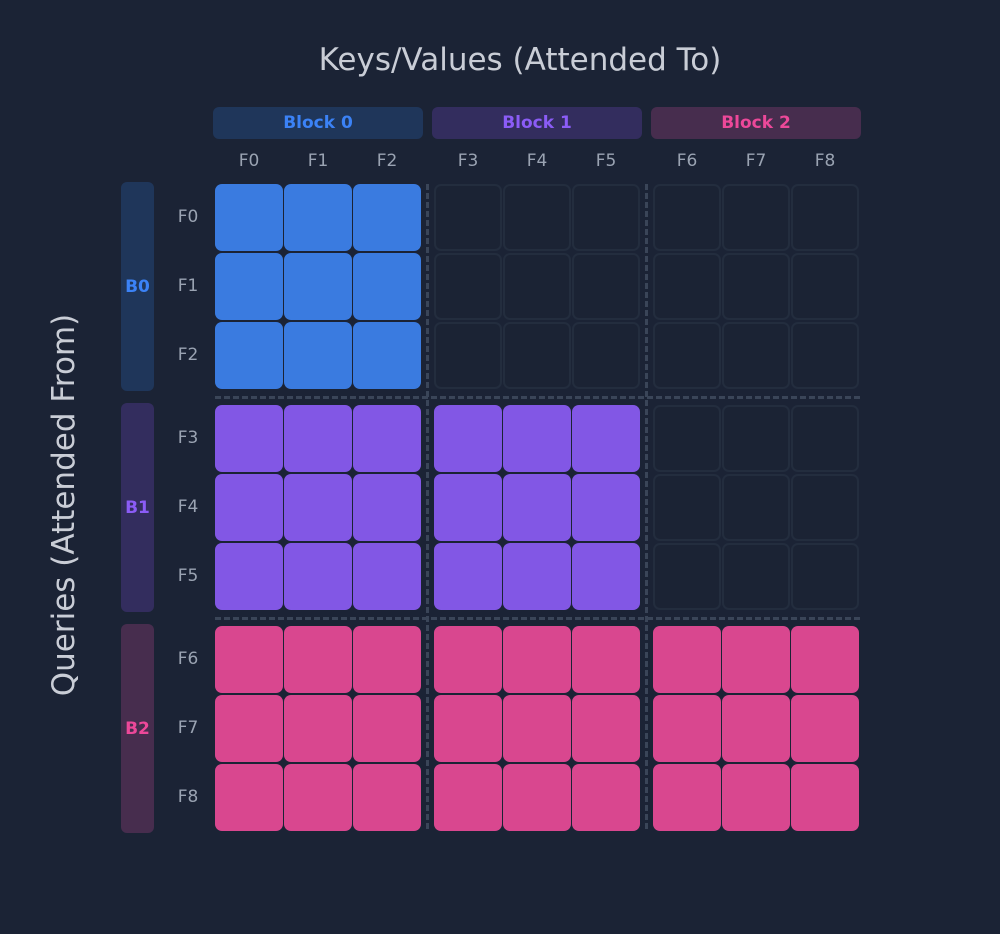  I want to click on row-label: F0, so click(188, 217).